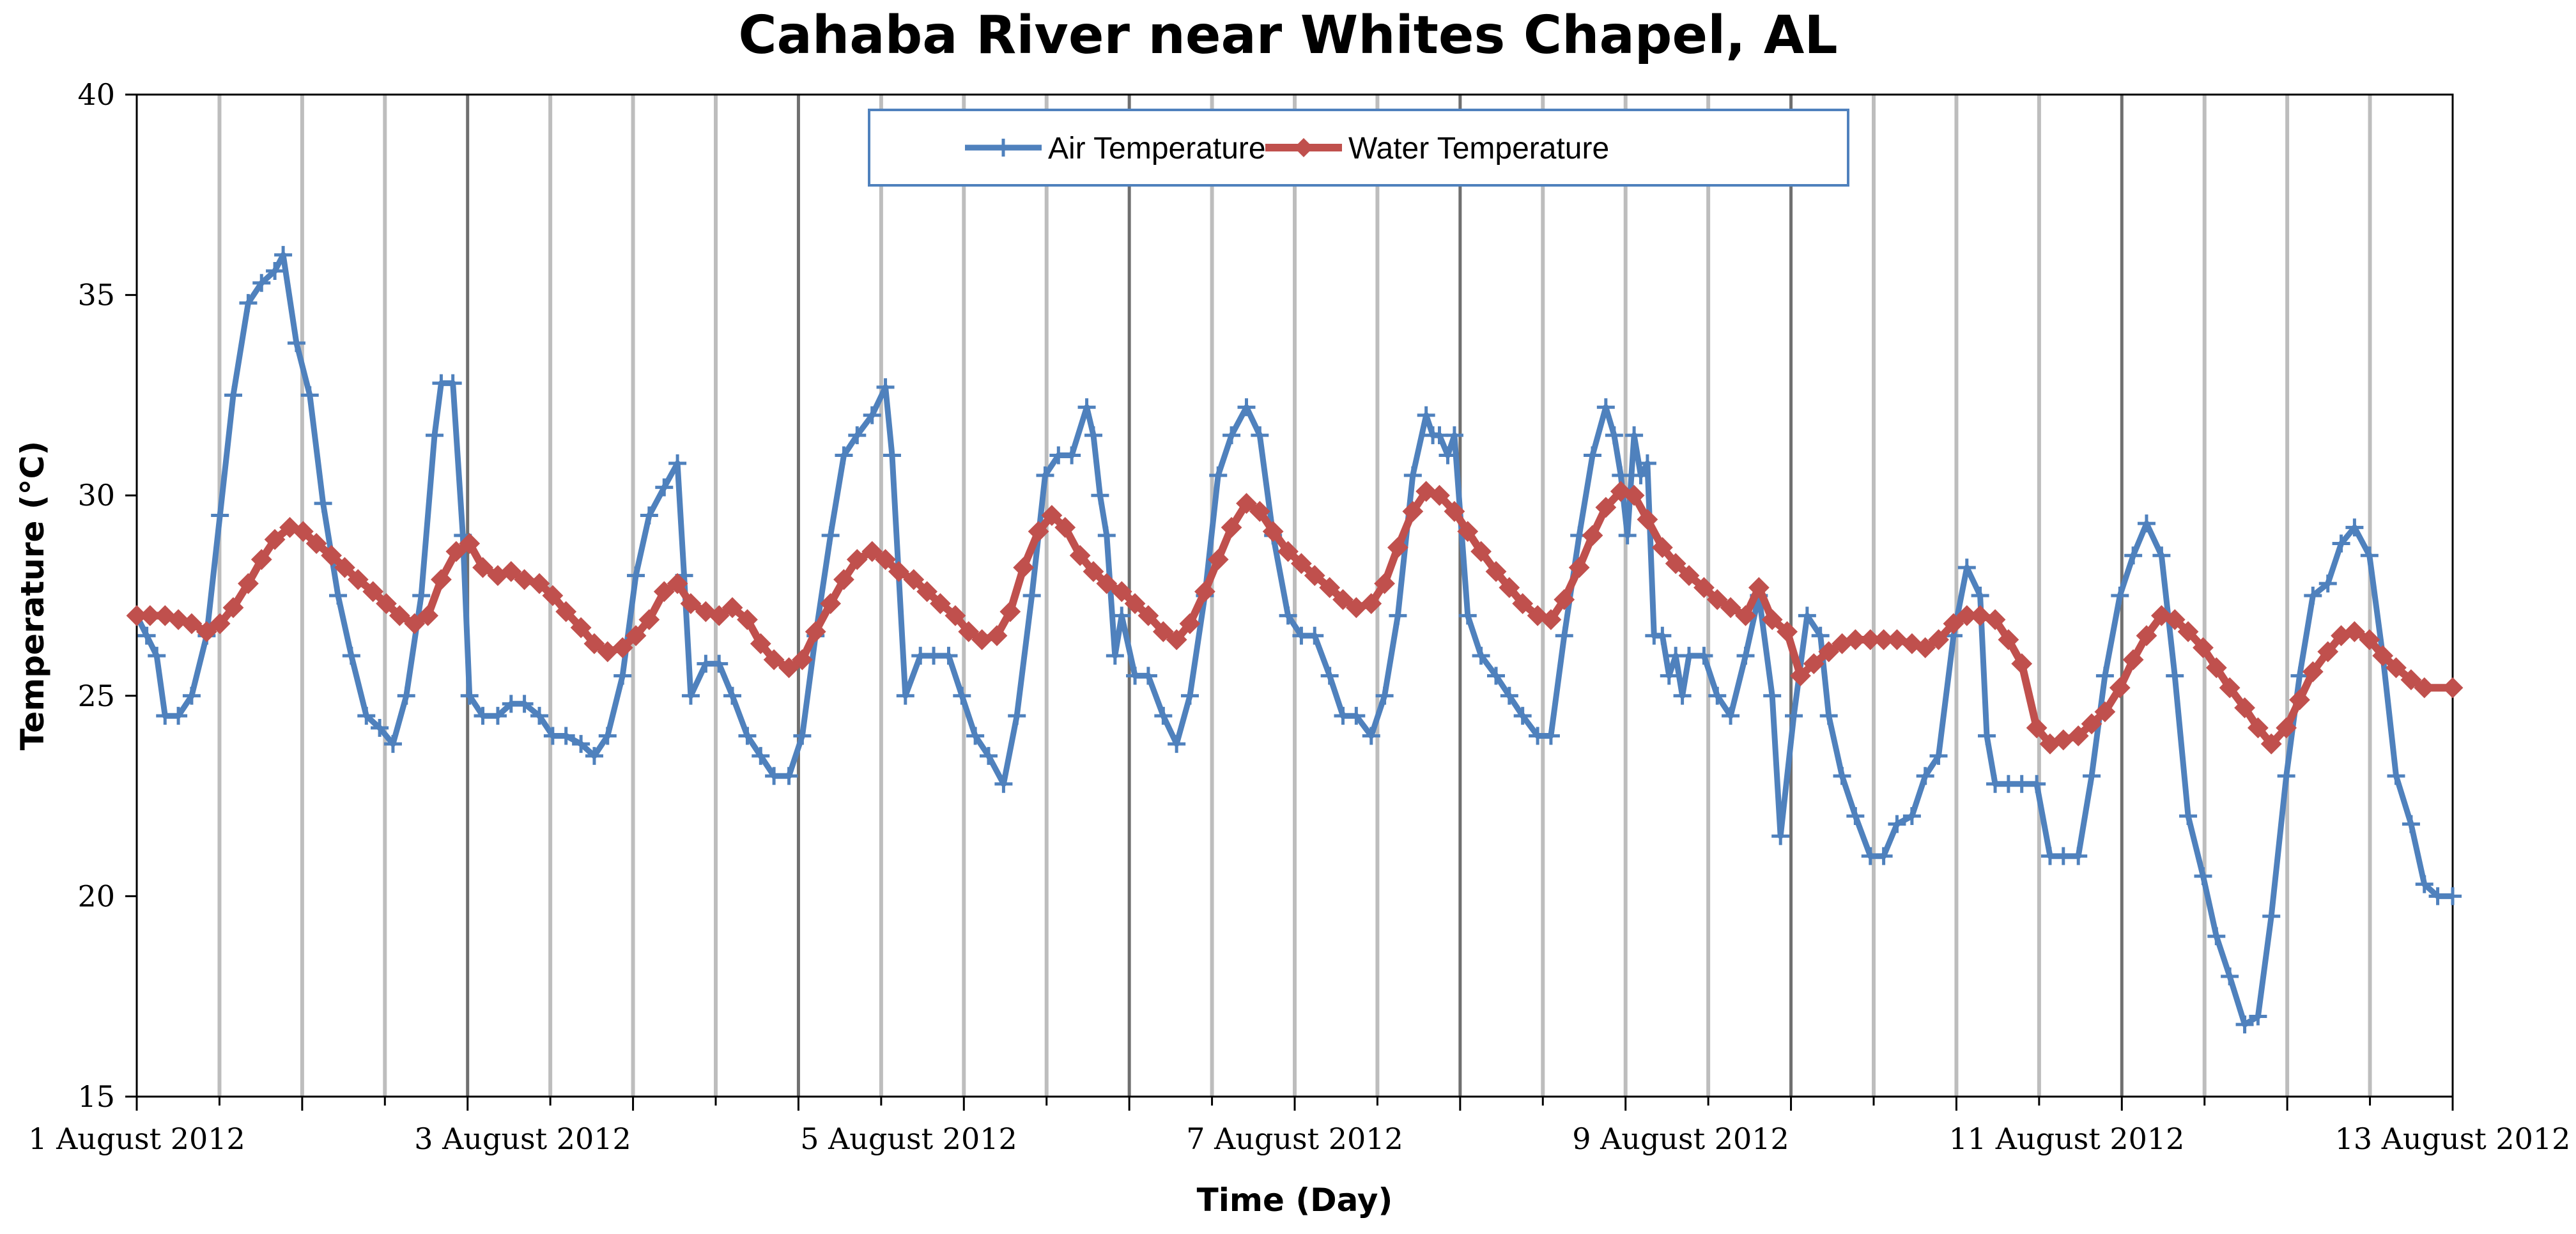 The height and width of the screenshot is (1234, 2576). I want to click on x-tick-label: 3 August 2012, so click(522, 1139).